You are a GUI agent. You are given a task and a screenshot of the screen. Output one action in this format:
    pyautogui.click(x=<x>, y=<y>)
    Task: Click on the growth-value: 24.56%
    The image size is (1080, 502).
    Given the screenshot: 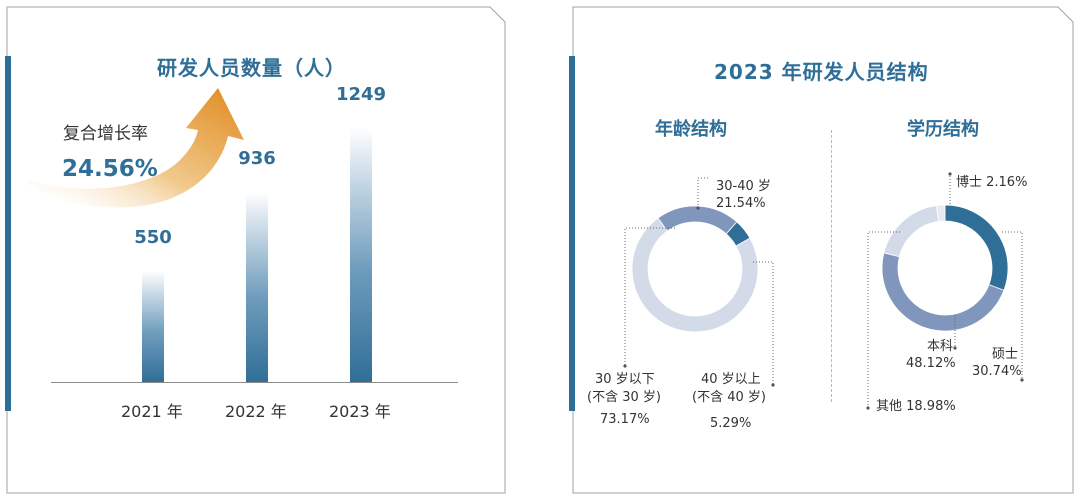 What is the action you would take?
    pyautogui.click(x=110, y=169)
    